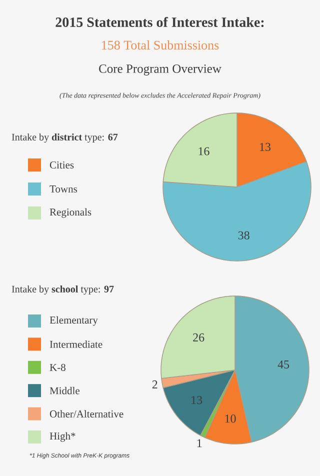  I want to click on data-label: 38, so click(244, 235).